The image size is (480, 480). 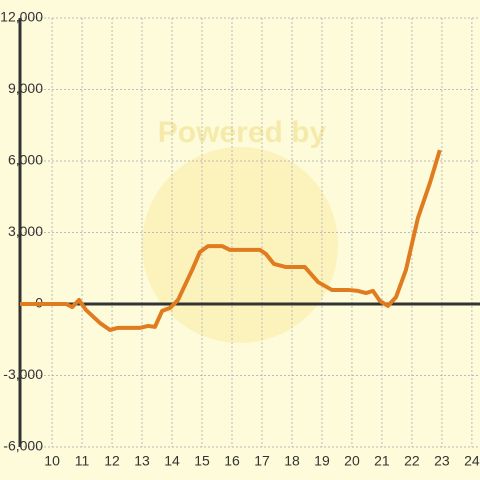 I want to click on x-tick-label: 10, so click(x=52, y=461).